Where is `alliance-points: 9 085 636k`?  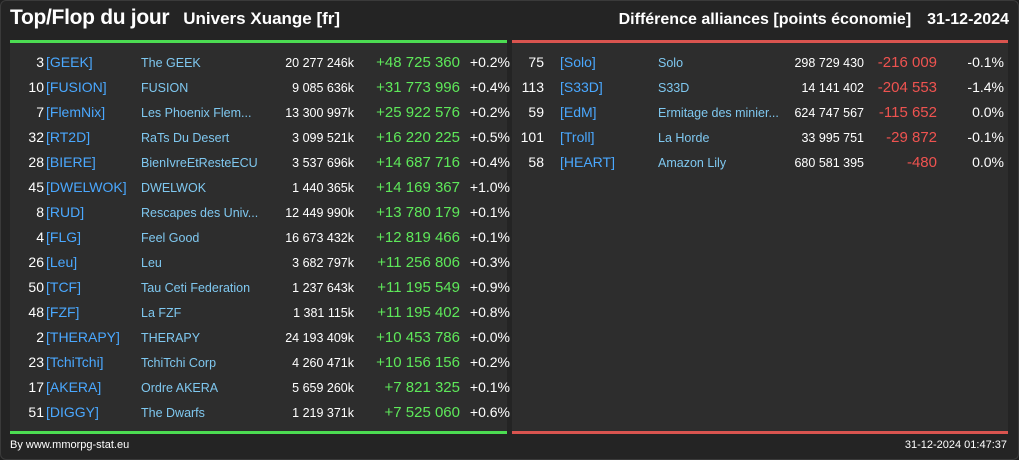 alliance-points: 9 085 636k is located at coordinates (323, 88).